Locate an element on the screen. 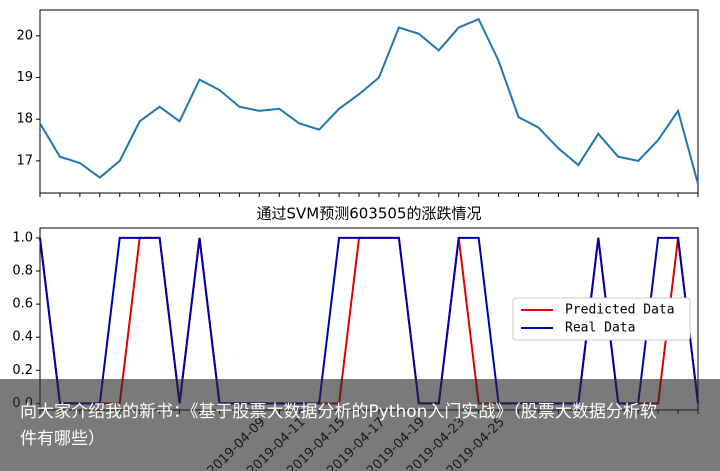 This screenshot has width=720, height=471. y-tick-label: 1.0 is located at coordinates (22, 237).